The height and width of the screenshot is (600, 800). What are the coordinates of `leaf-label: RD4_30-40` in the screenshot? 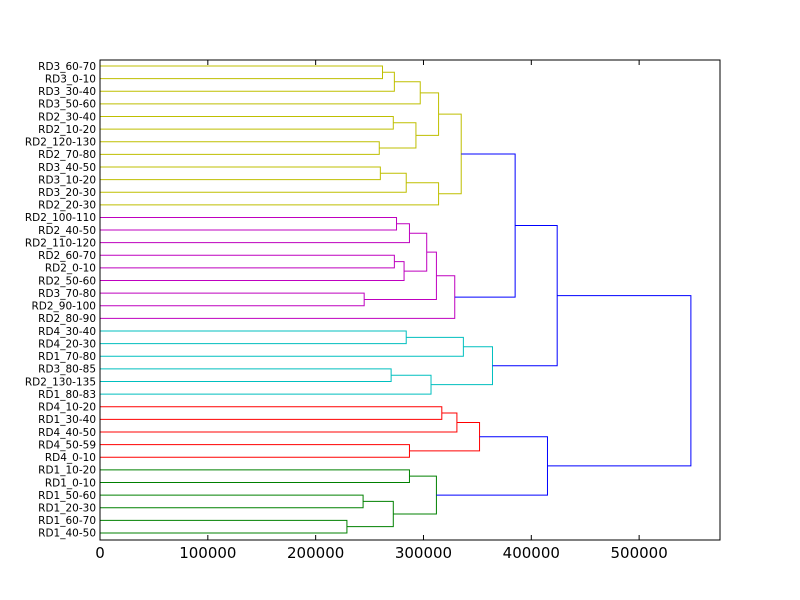 It's located at (67, 332).